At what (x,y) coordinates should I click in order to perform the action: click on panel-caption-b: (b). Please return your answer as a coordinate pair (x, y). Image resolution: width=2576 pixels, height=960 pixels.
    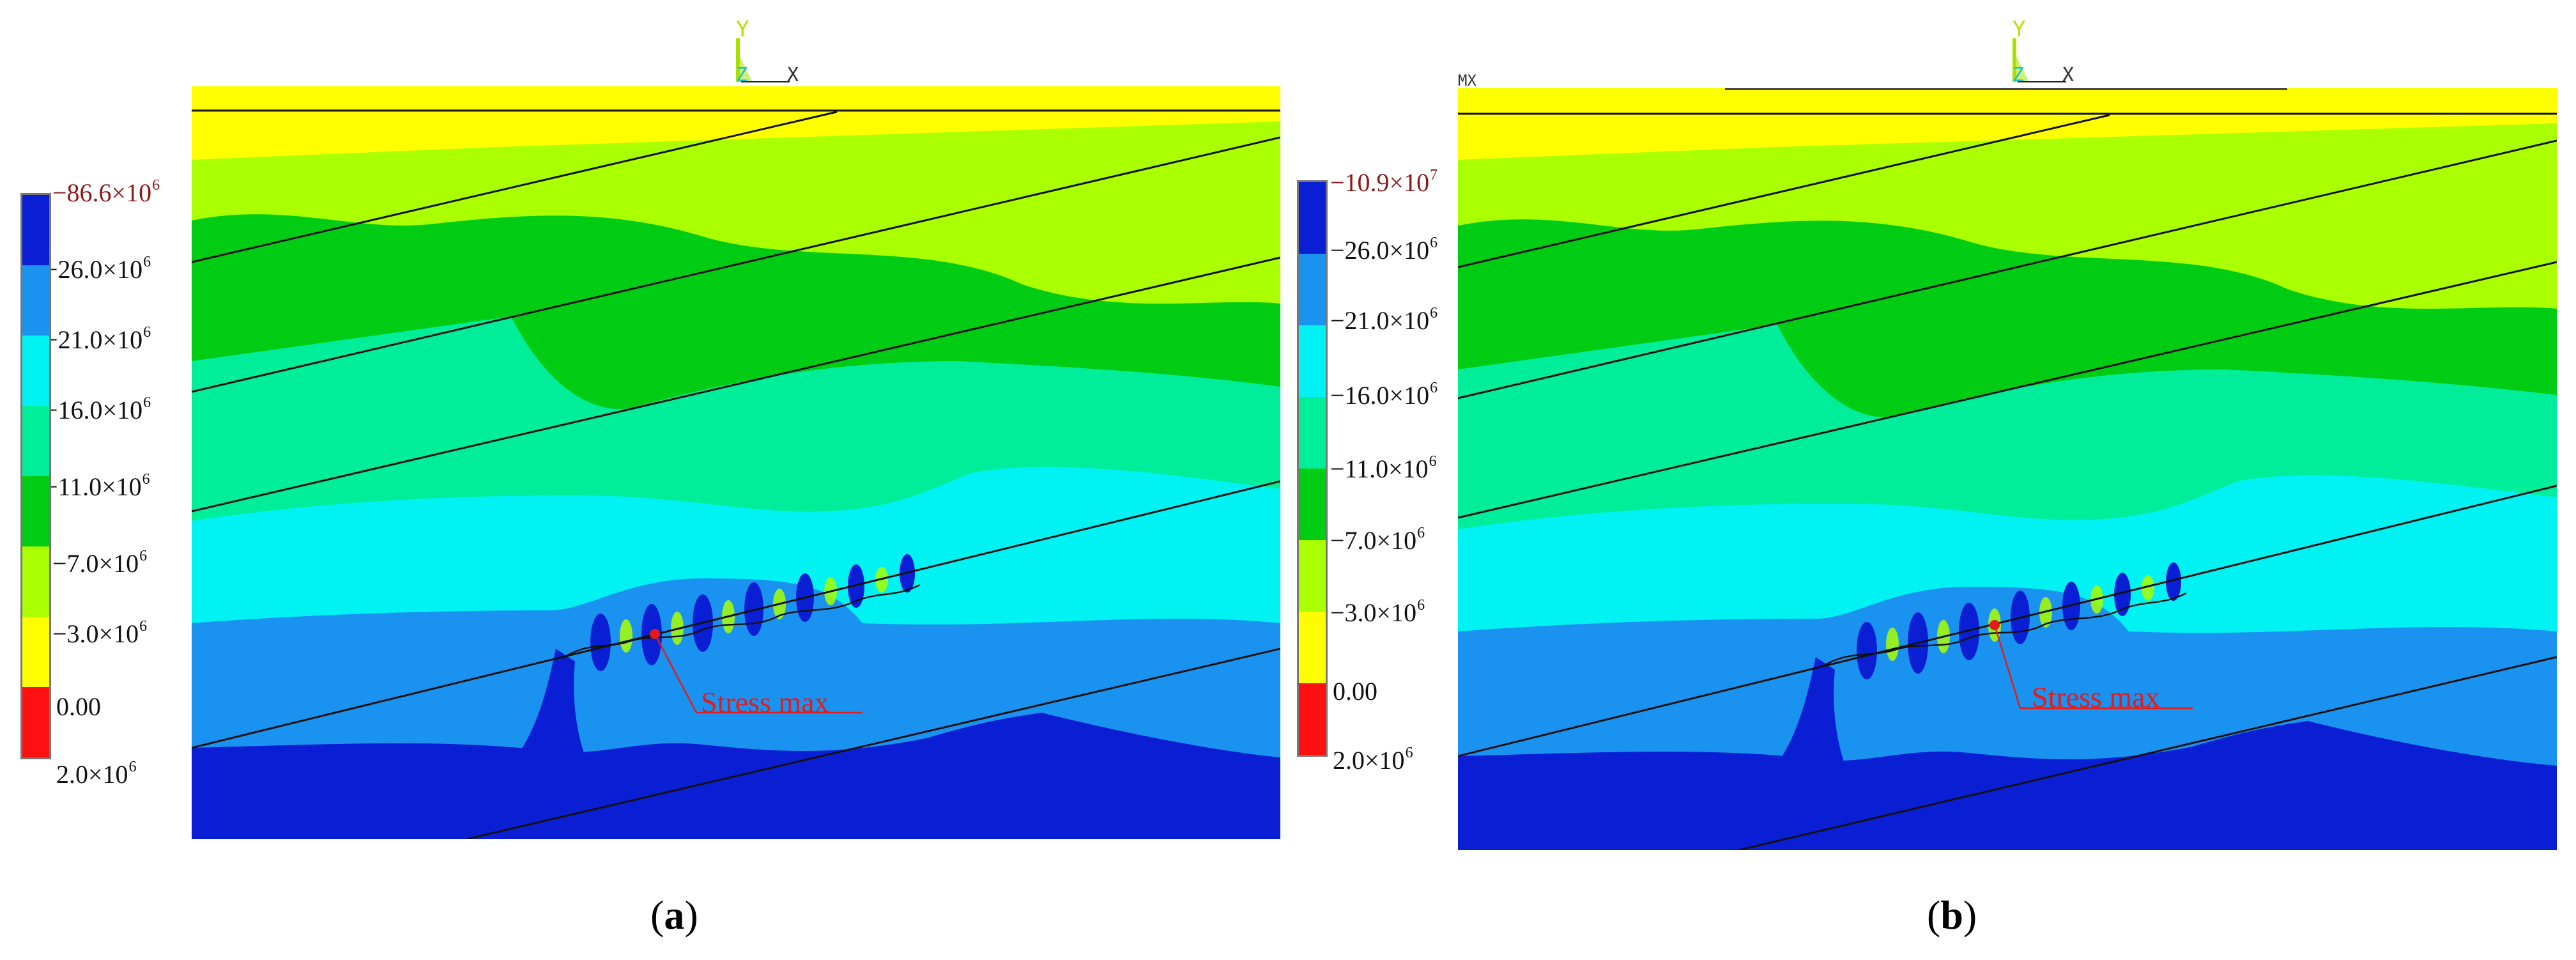
    Looking at the image, I should click on (1952, 915).